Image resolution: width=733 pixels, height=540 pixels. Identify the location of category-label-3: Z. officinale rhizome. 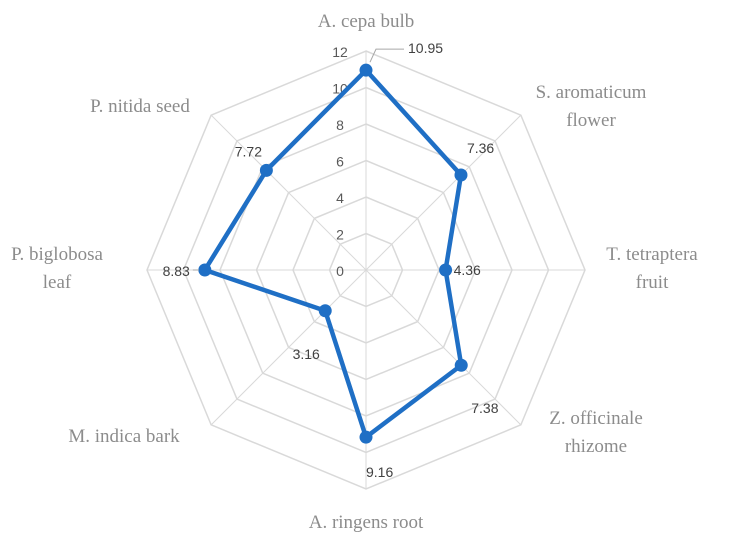
(596, 432).